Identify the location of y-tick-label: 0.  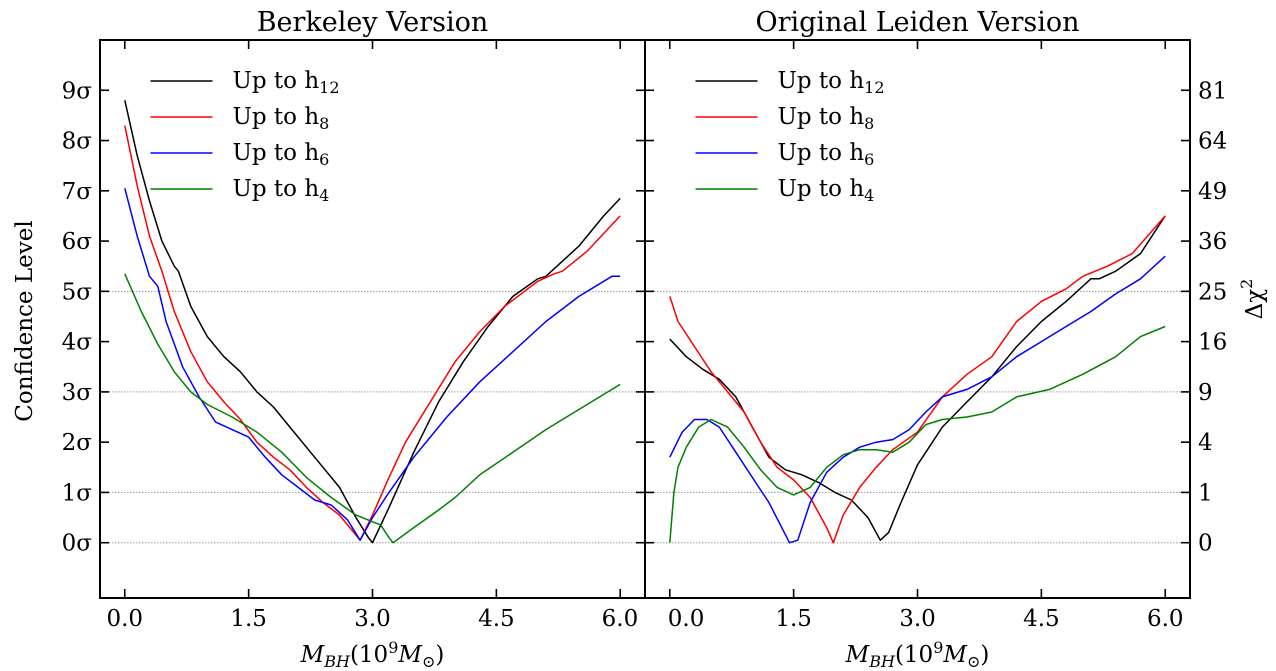
(1205, 544).